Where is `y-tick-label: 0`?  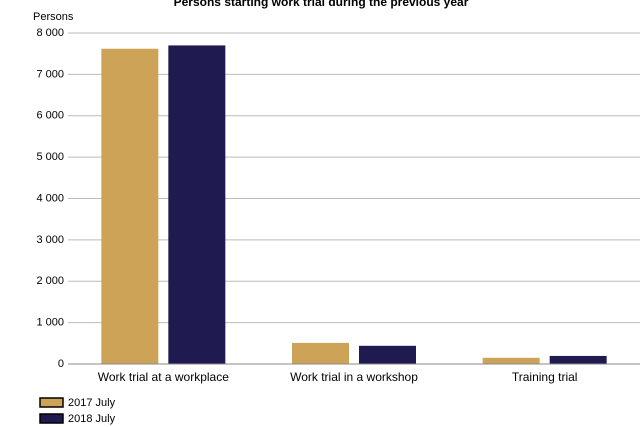
y-tick-label: 0 is located at coordinates (61, 364).